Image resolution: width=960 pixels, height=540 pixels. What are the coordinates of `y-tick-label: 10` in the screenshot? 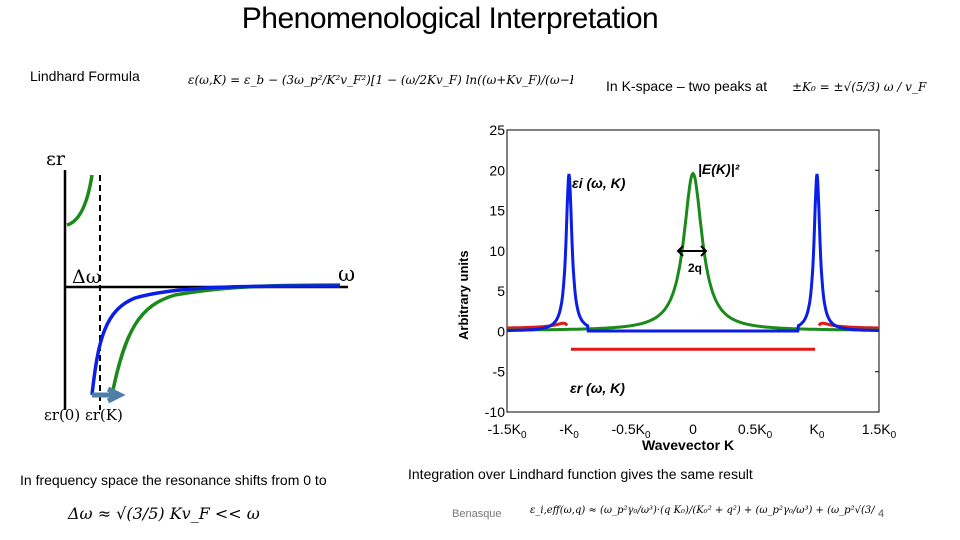 It's located at (497, 251).